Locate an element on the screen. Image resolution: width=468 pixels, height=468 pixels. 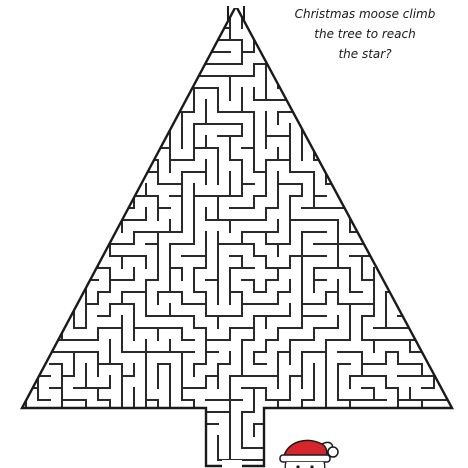
moose-with-santa-hat-icon is located at coordinates (309, 453).